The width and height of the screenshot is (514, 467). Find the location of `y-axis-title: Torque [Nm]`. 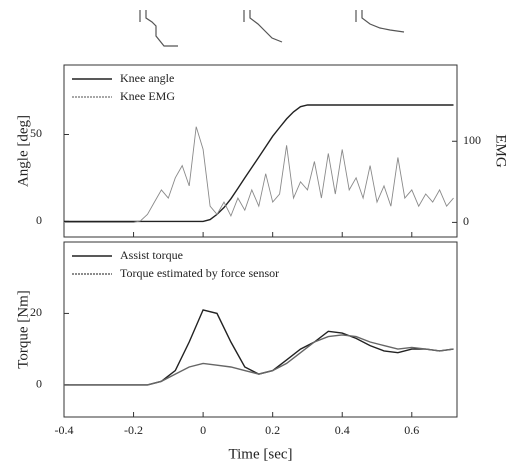

y-axis-title: Torque [Nm] is located at coordinates (23, 329).